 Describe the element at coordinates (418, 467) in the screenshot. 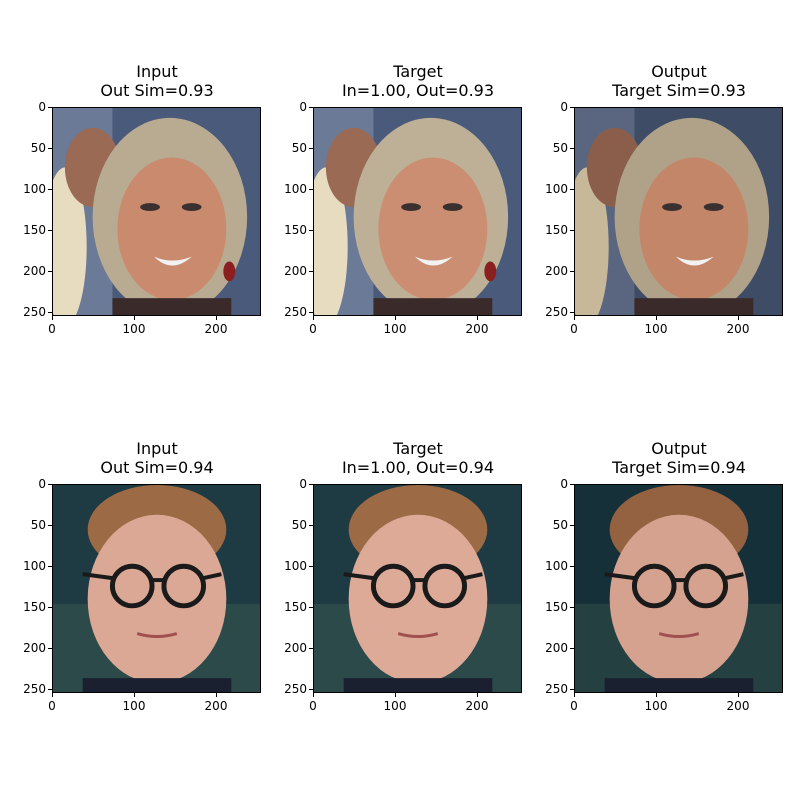

I see `title-line-2: In=1.00, Out=0.94` at that location.